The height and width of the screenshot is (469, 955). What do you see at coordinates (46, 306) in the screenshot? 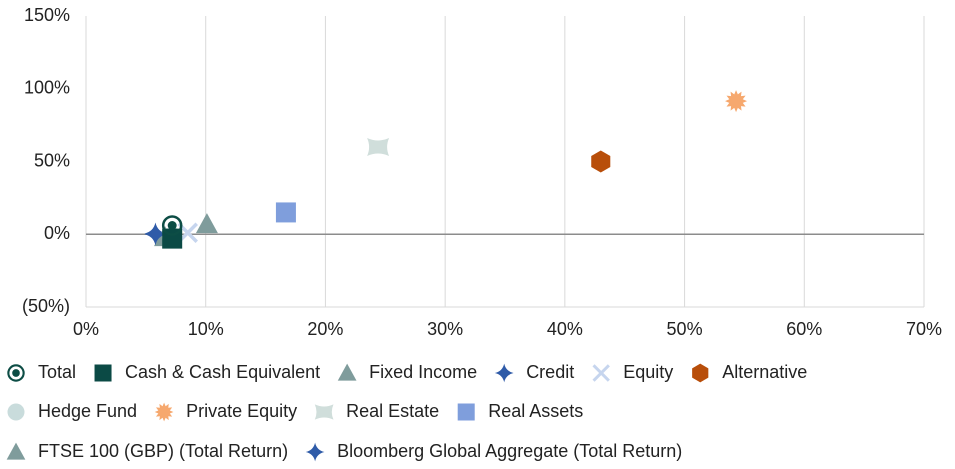
I see `y-tick-label: (50%)` at bounding box center [46, 306].